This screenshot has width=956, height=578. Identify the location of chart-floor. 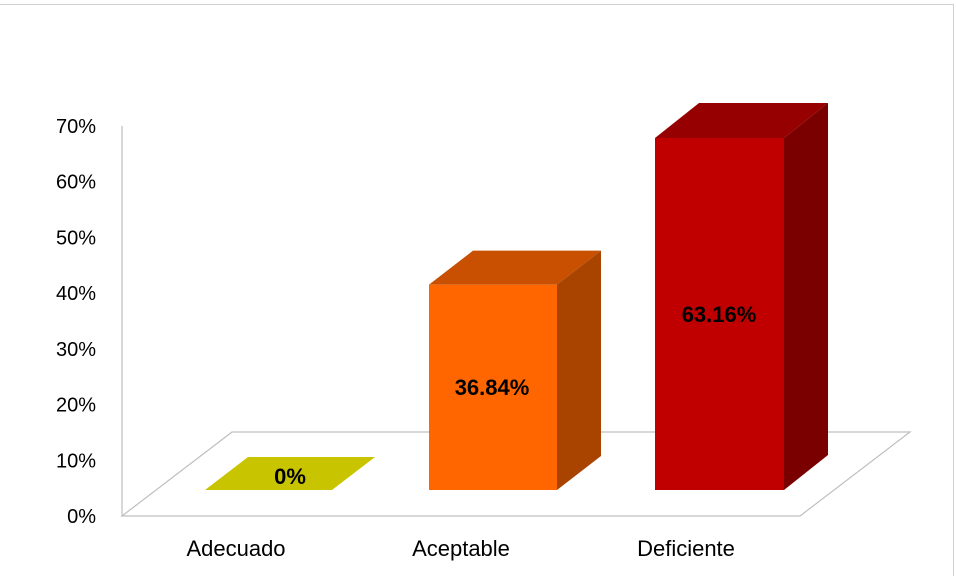
(516, 474).